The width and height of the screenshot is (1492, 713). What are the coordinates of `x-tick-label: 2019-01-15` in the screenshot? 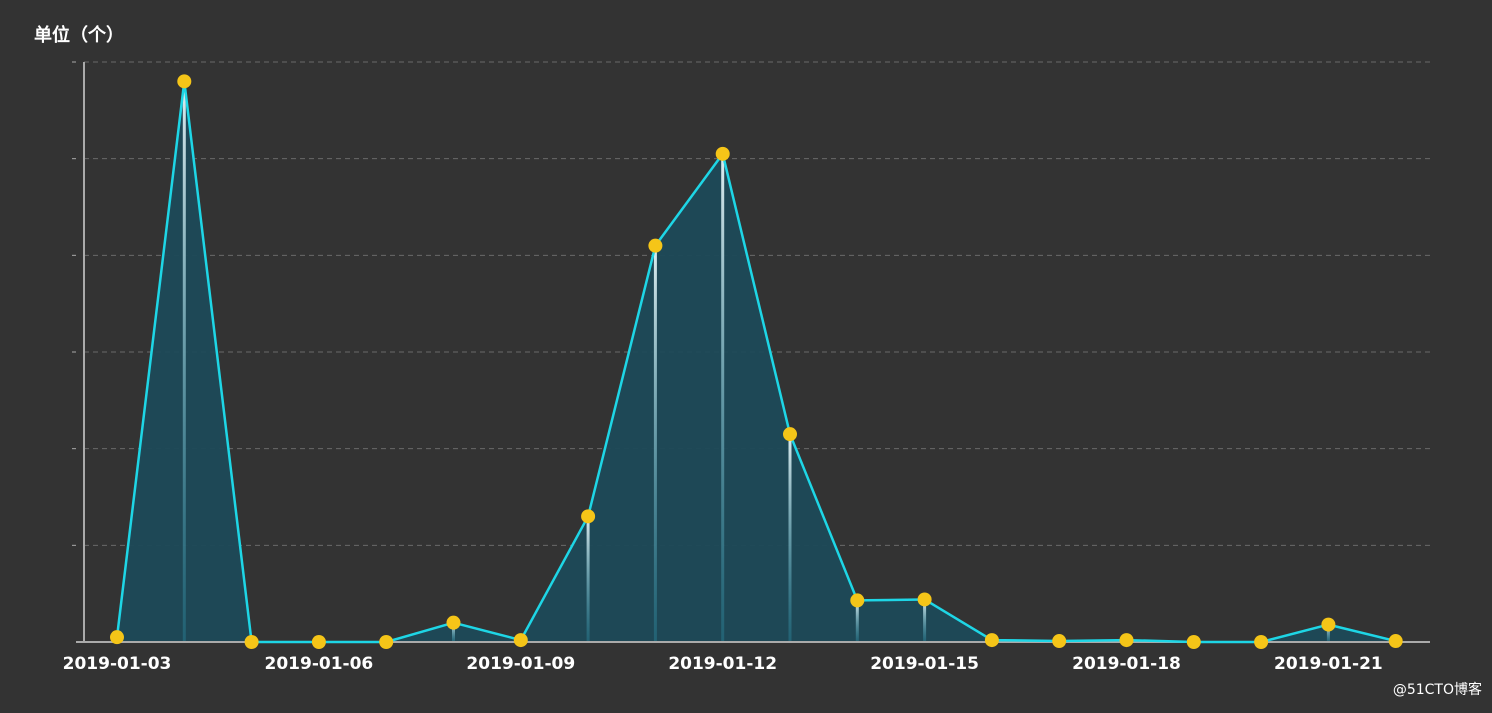 It's located at (924, 664).